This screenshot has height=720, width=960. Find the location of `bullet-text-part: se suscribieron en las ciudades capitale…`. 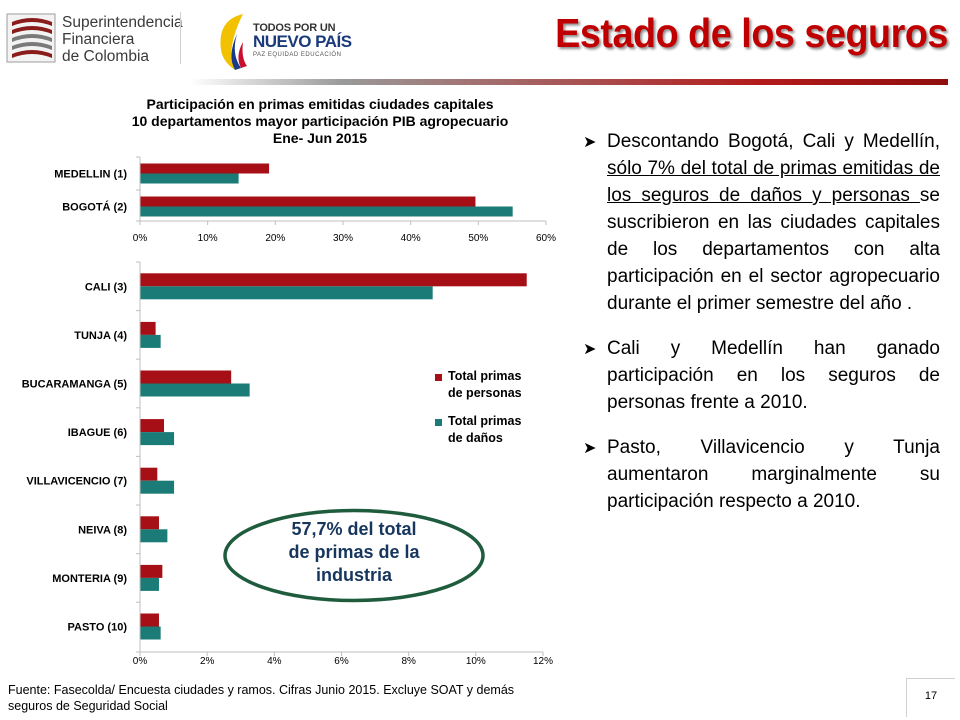

bullet-text-part: se suscribieron en las ciudades capitale… is located at coordinates (773, 249).